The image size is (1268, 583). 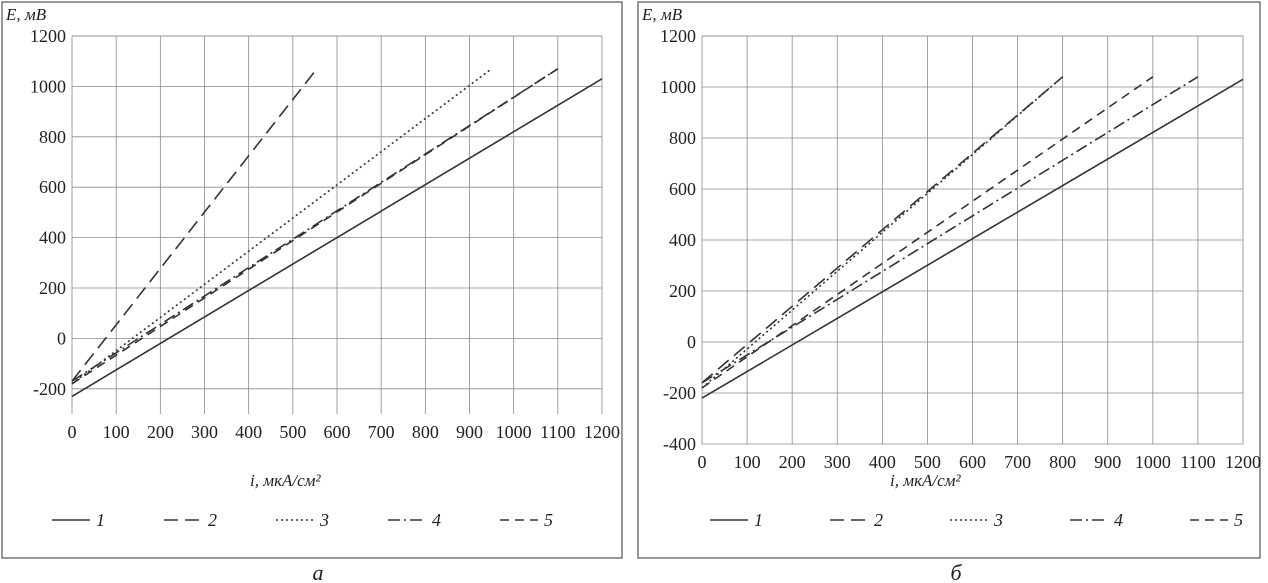 I want to click on panel-label: а, so click(x=318, y=571).